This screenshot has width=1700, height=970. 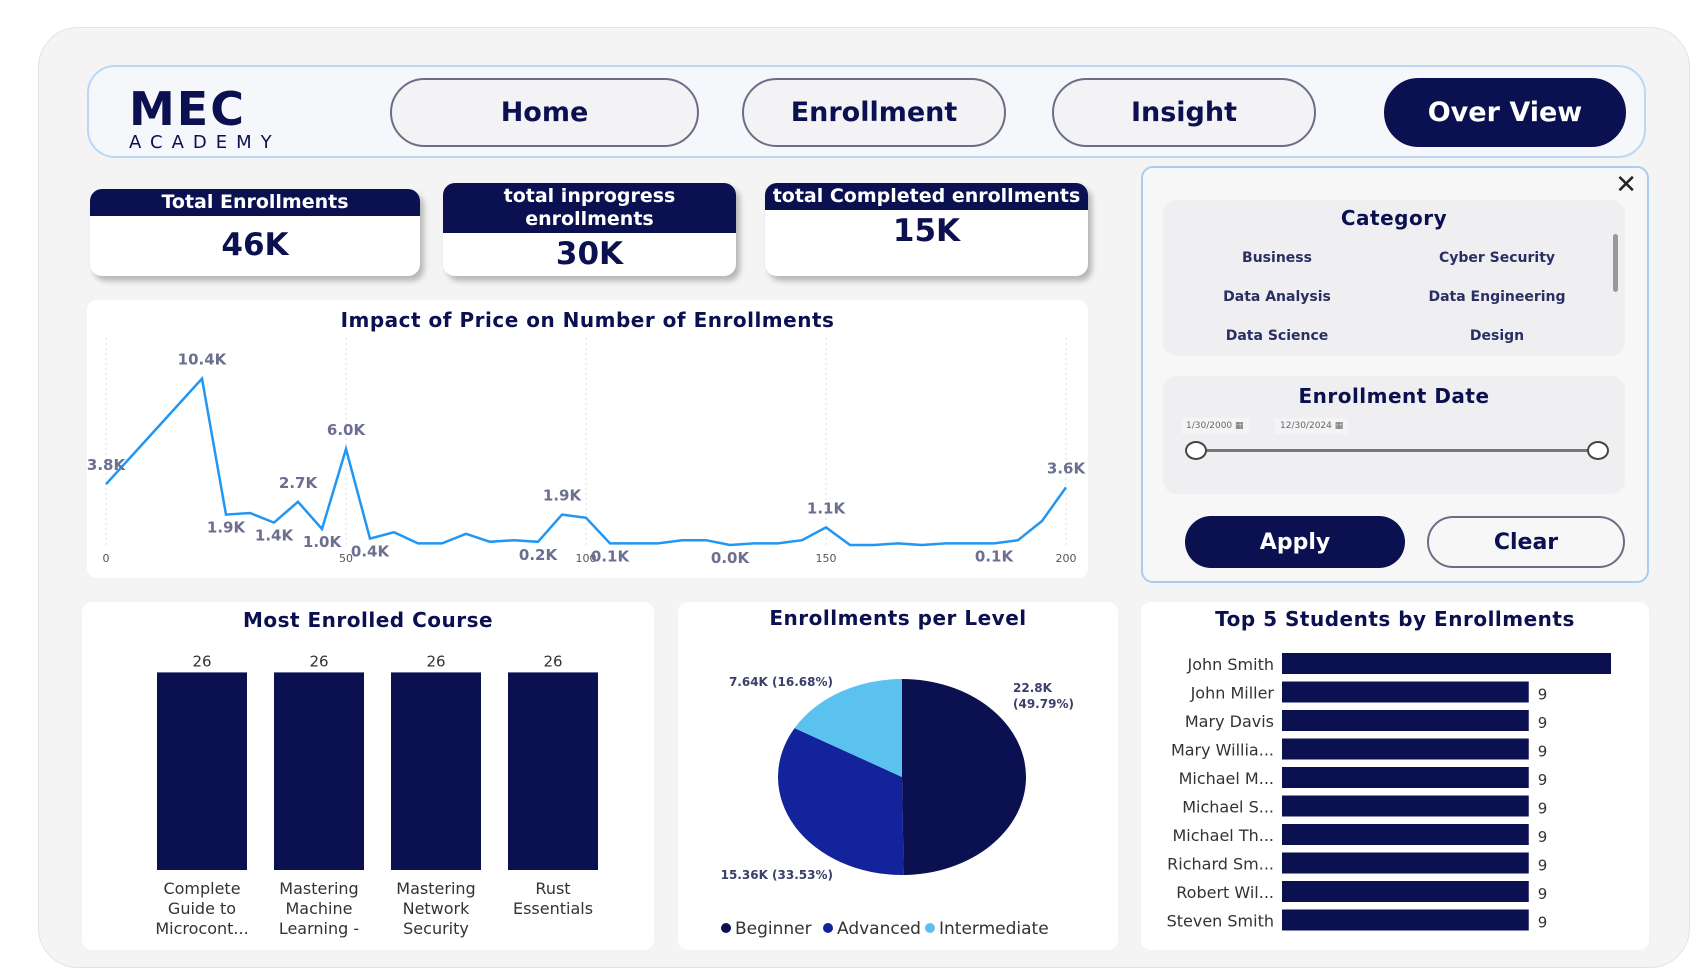 I want to click on chart-title: Enrollments per Level, so click(x=898, y=618).